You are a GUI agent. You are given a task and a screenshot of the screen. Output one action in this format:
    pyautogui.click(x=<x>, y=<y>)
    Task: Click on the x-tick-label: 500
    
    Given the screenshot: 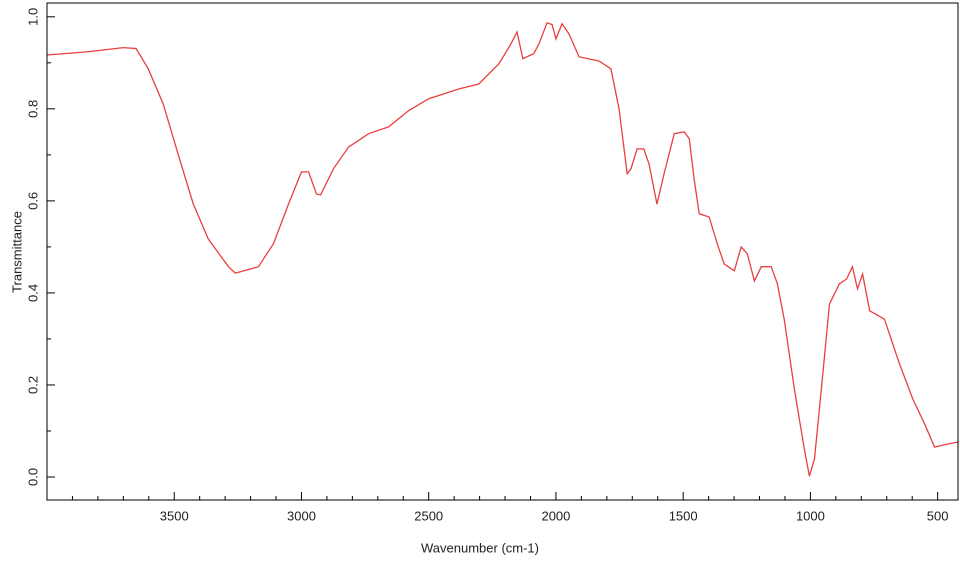 What is the action you would take?
    pyautogui.click(x=938, y=515)
    